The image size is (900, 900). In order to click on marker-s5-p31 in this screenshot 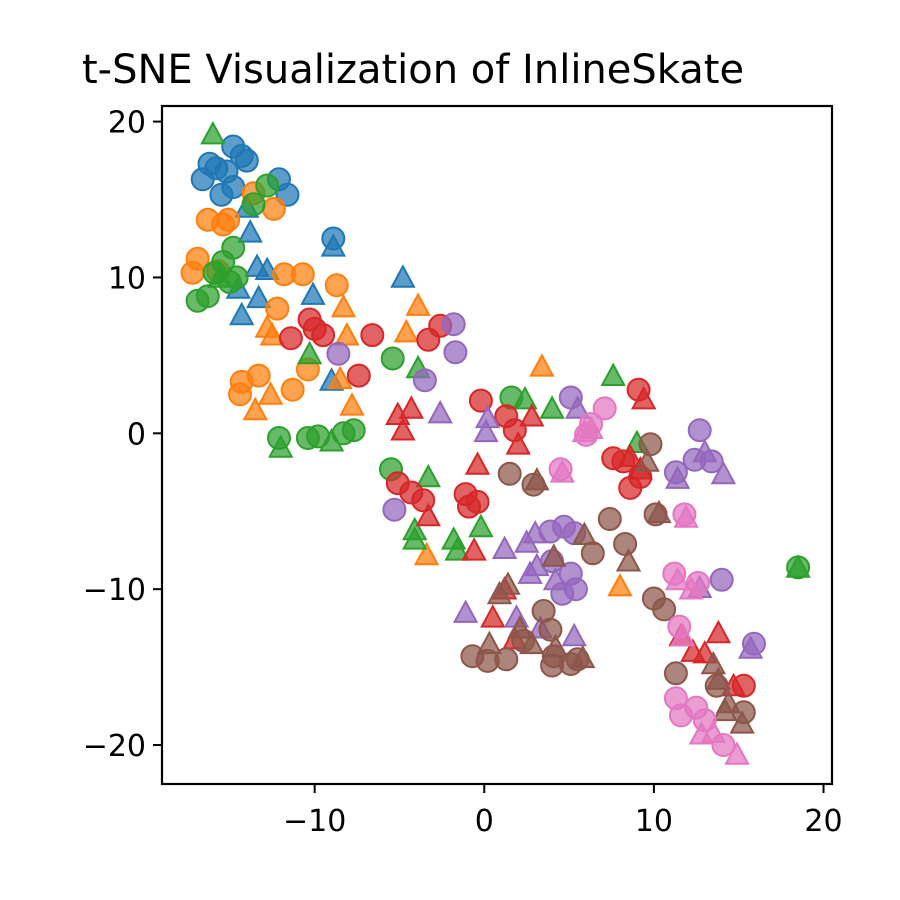, I will do `click(520, 626)`.